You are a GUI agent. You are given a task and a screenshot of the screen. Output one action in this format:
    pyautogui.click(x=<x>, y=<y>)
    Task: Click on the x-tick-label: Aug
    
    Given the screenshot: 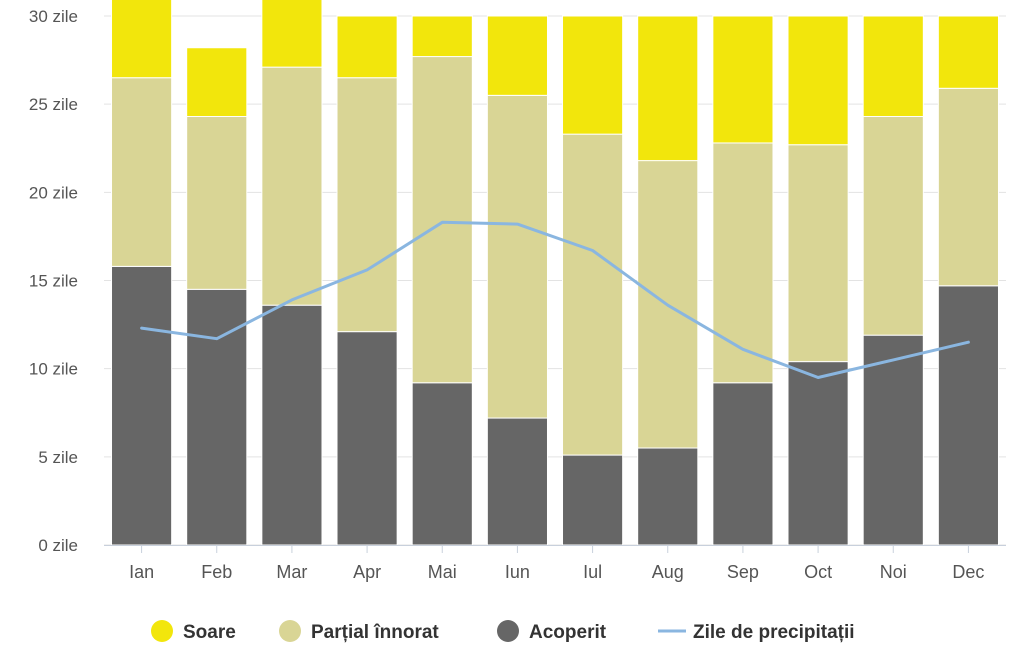 What is the action you would take?
    pyautogui.click(x=668, y=572)
    